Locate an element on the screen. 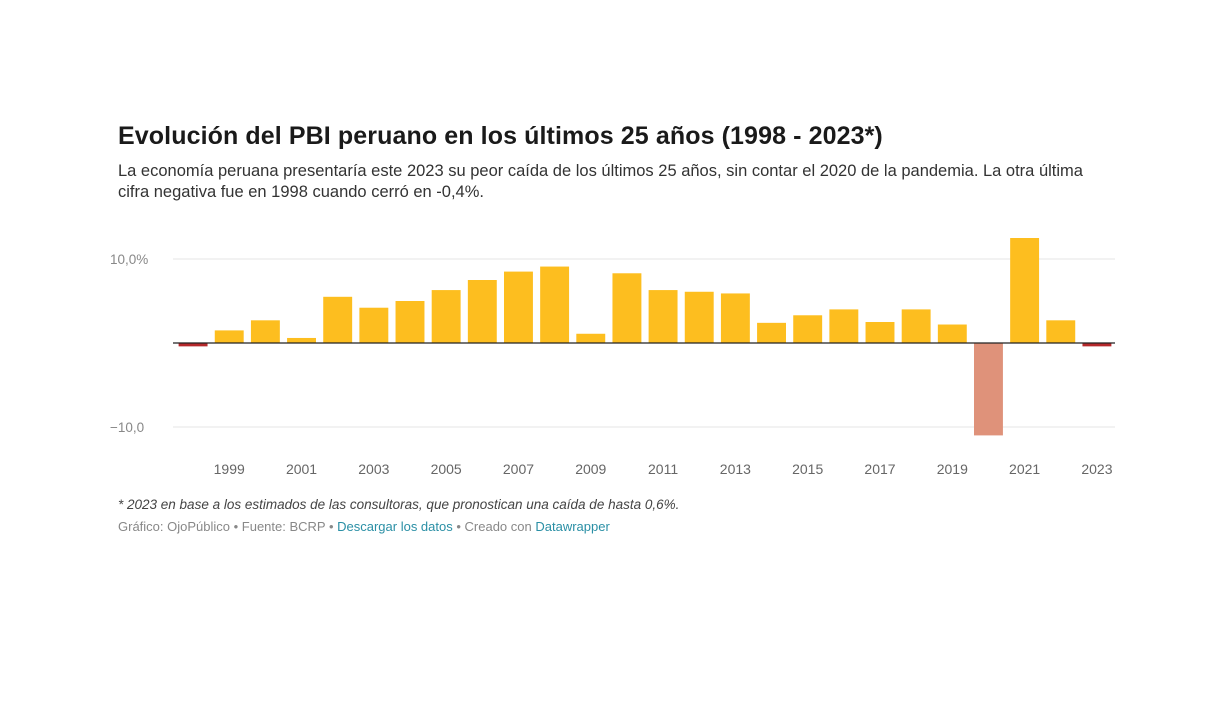 The image size is (1224, 712). bar-2017 is located at coordinates (880, 332).